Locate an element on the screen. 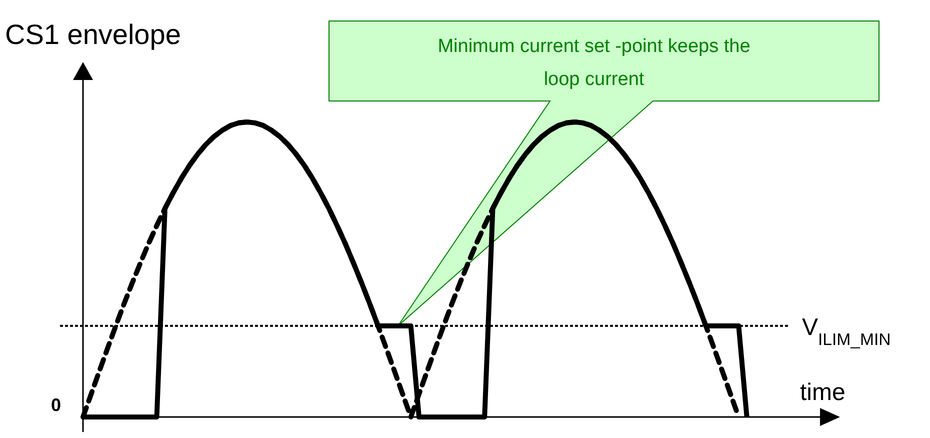 The height and width of the screenshot is (438, 930). y-axis-title: CS1 envelope is located at coordinates (93, 34).